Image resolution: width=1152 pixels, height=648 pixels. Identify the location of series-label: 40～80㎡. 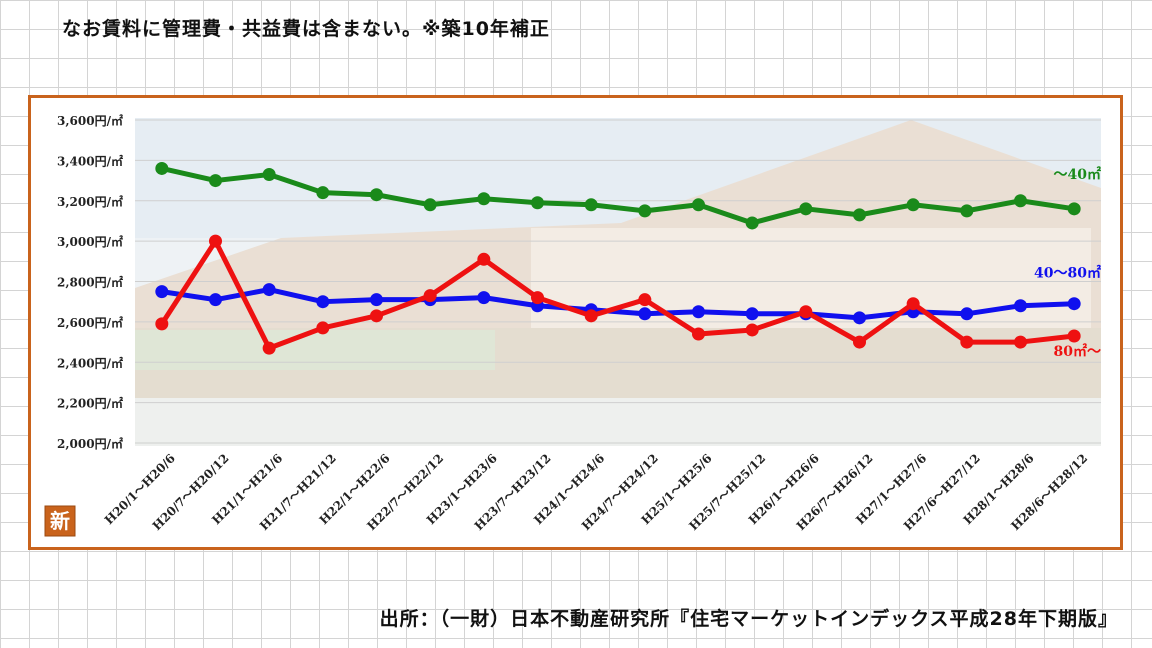
(1067, 273).